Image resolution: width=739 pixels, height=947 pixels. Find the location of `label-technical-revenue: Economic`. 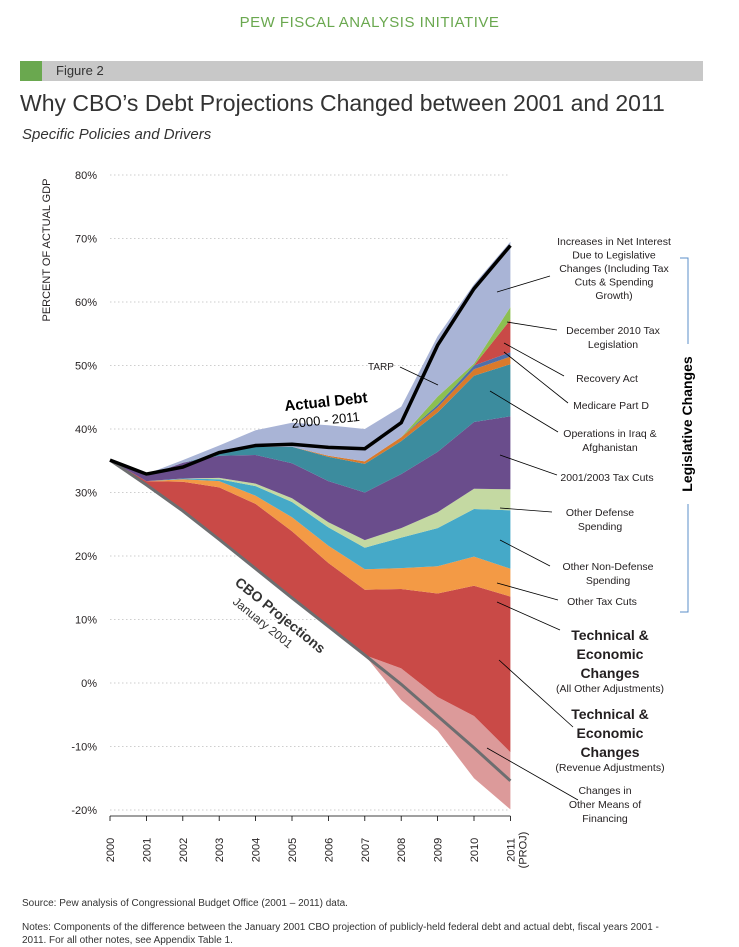

label-technical-revenue: Economic is located at coordinates (610, 733).